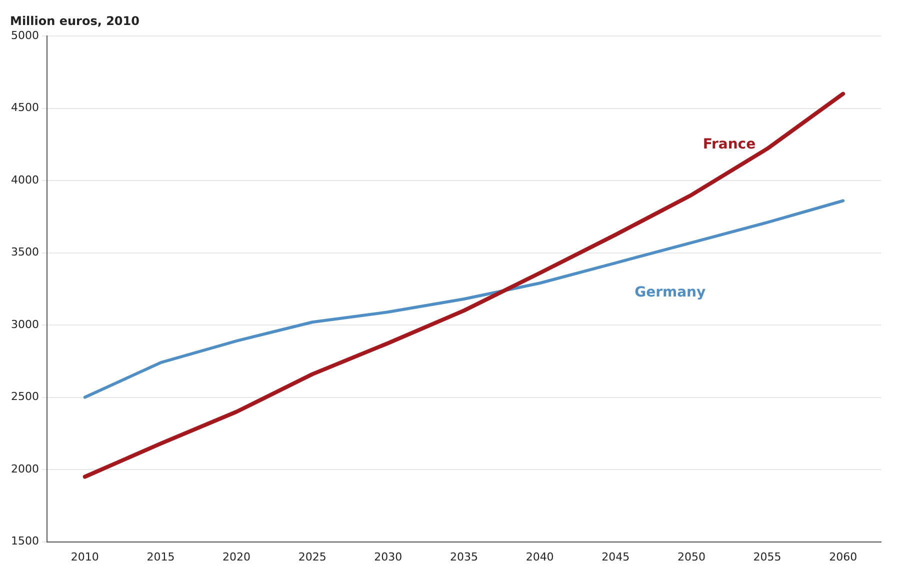  I want to click on x-tick-label: 2050, so click(691, 557).